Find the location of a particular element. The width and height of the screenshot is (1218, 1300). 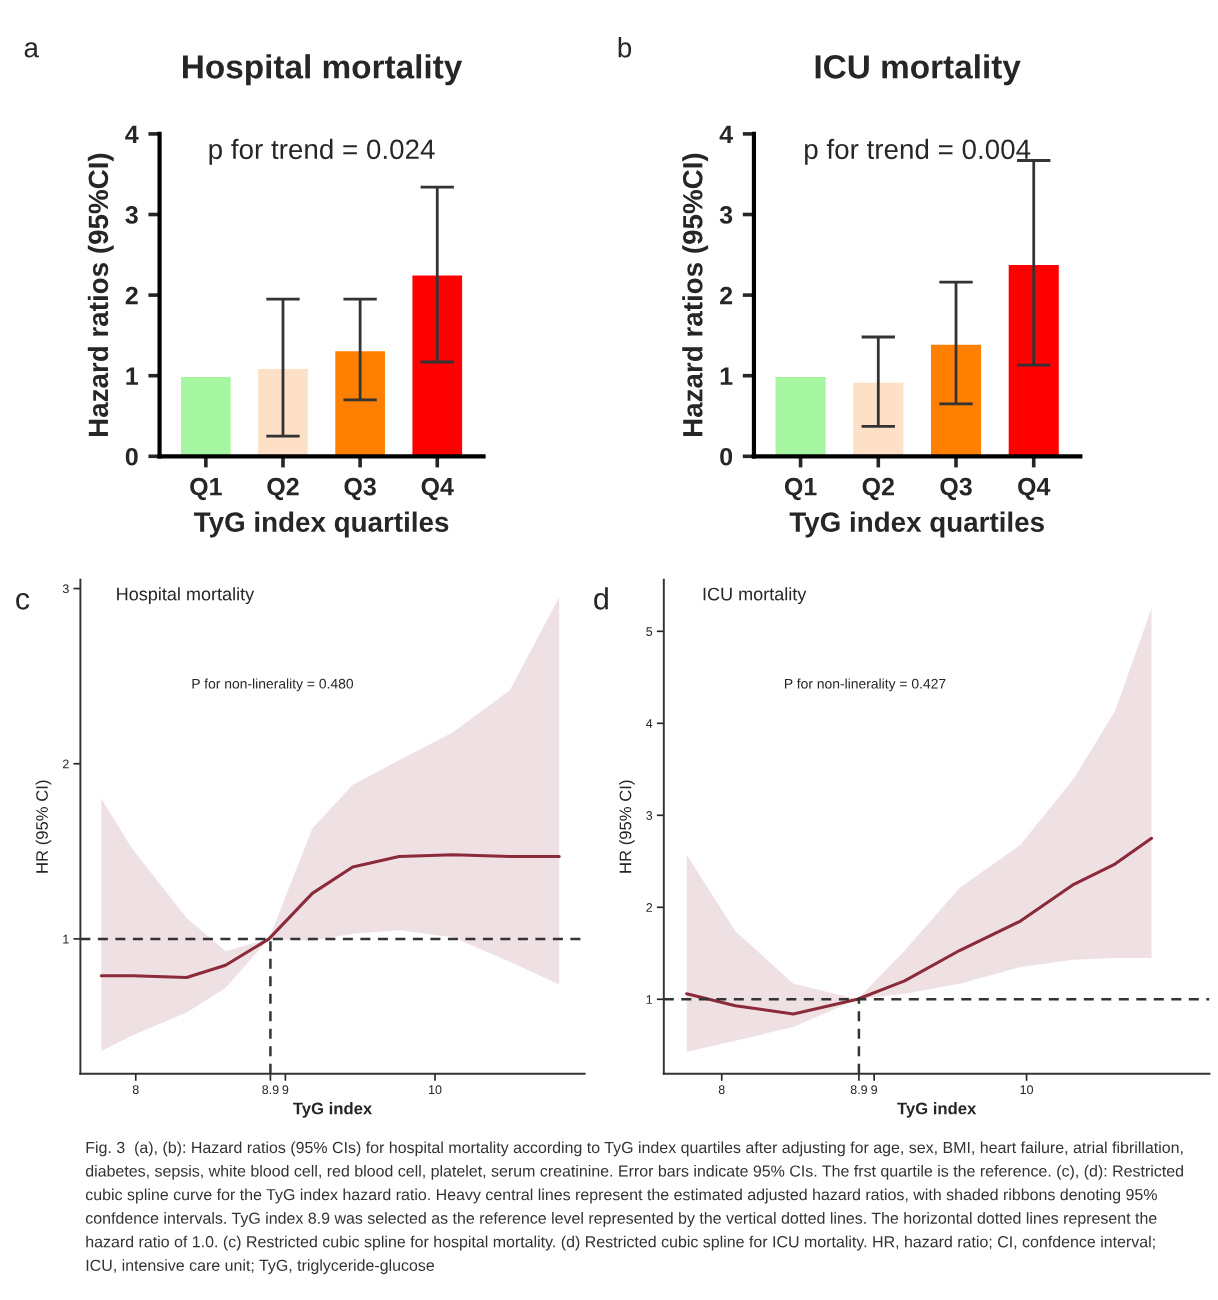

text: c is located at coordinates (23, 601).